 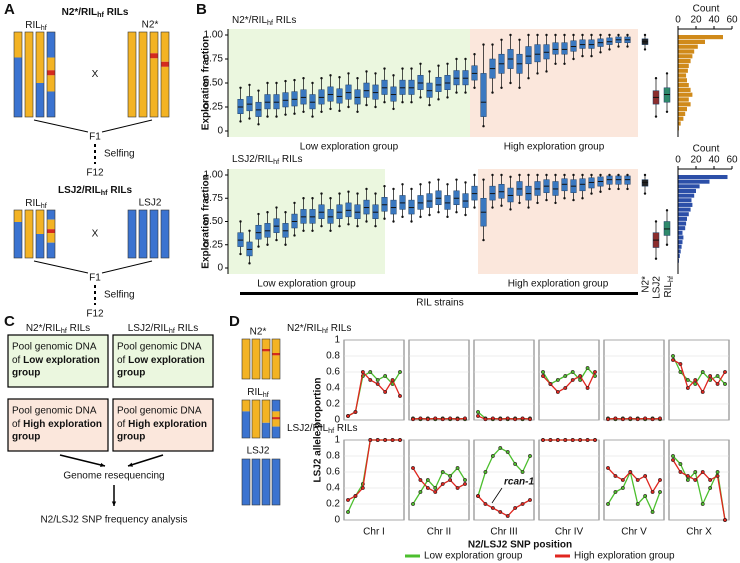 What do you see at coordinates (127, 126) in the screenshot?
I see `cross-line` at bounding box center [127, 126].